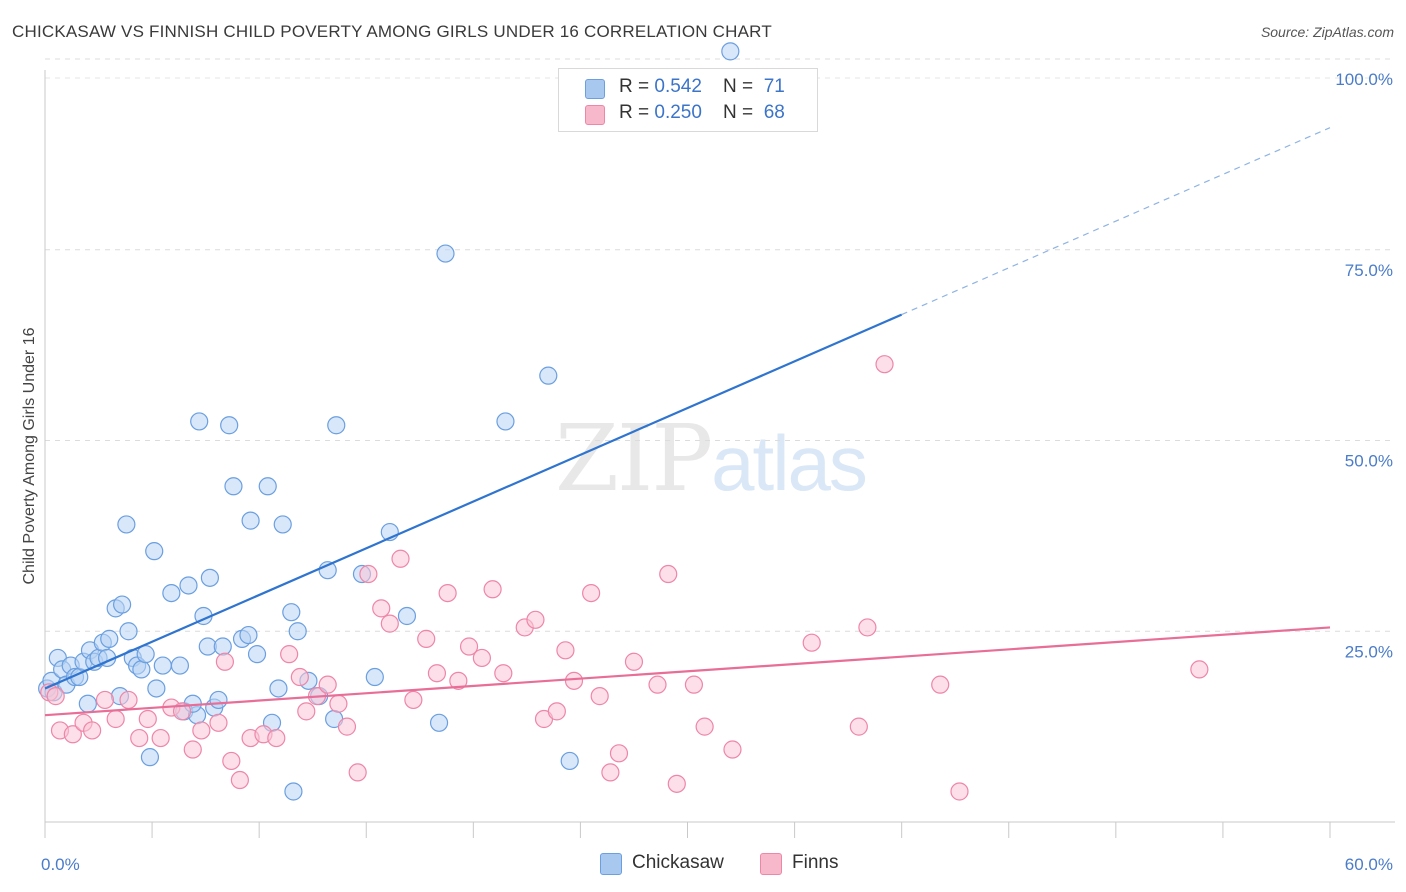 The image size is (1406, 892). Describe the element at coordinates (60, 864) in the screenshot. I see `x-tick-label-min: 0.0%` at that location.